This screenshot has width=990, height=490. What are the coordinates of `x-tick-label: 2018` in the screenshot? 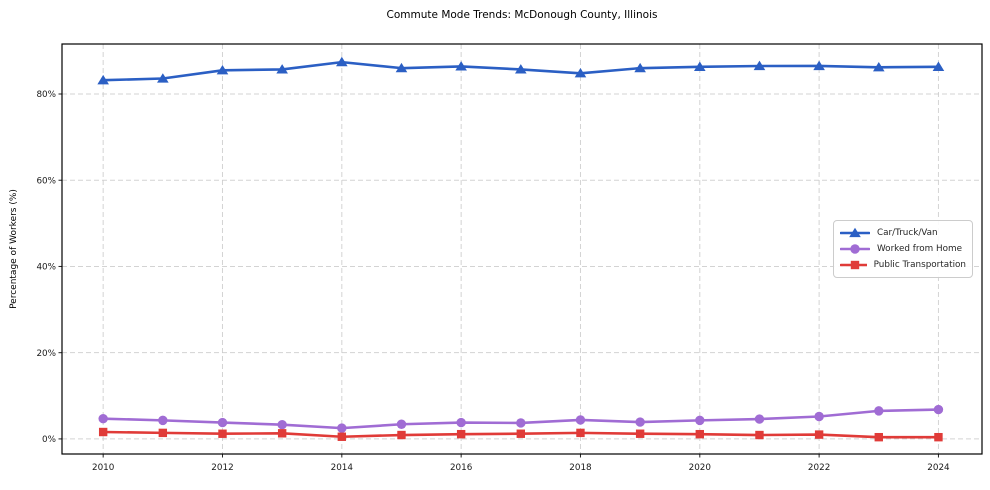 It's located at (580, 468).